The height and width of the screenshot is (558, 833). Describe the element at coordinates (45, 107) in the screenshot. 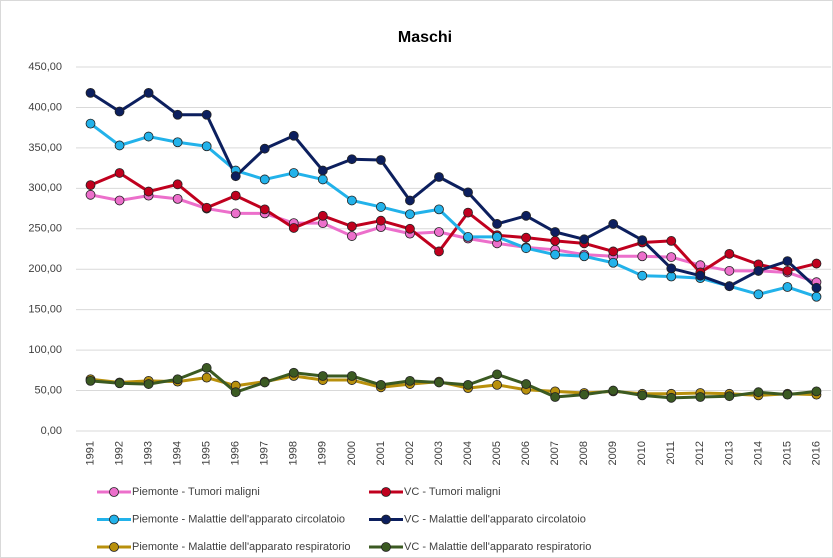

I see `y-tick-label: 400,00` at that location.